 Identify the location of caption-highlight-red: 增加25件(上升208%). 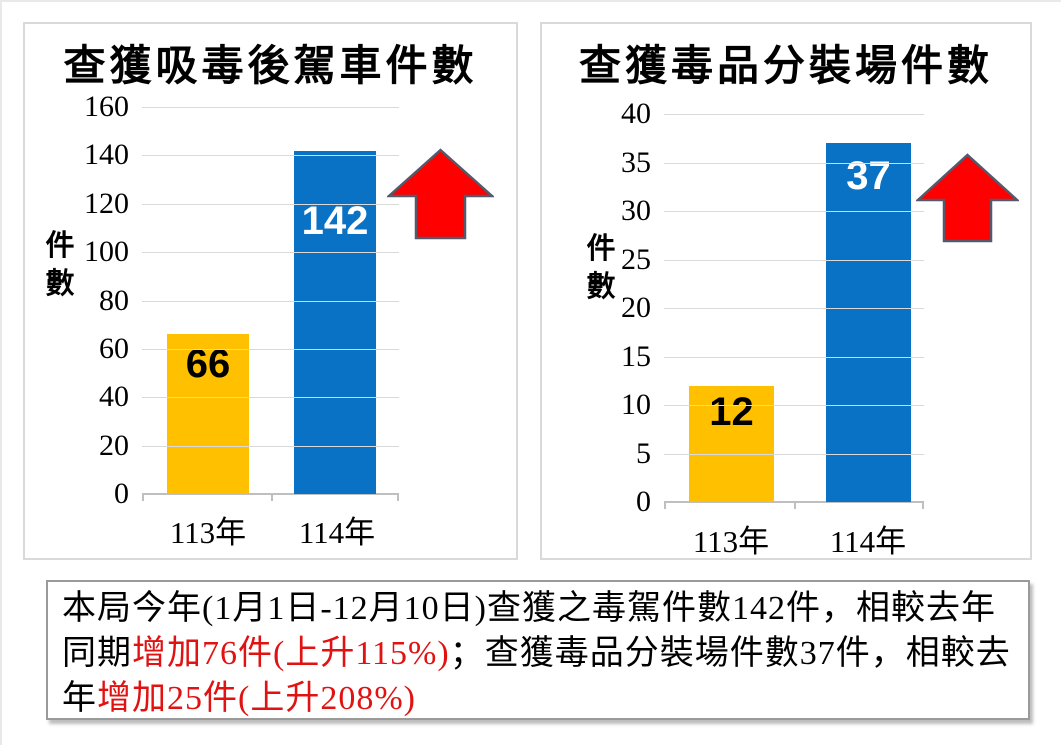
(256, 698).